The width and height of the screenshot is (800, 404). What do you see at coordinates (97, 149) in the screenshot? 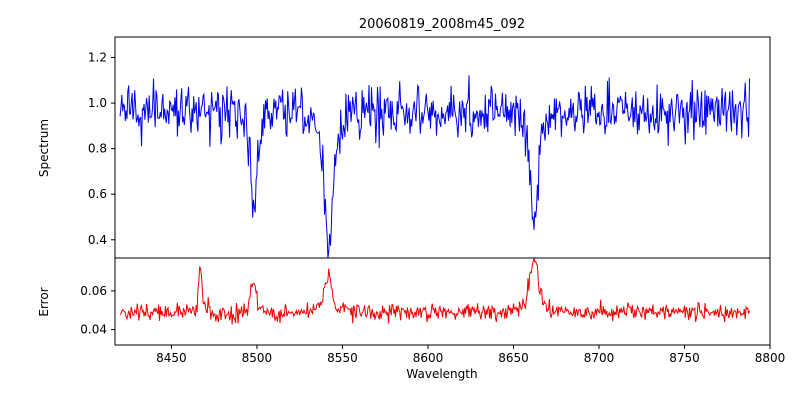
I see `spectrum-y-tick-label: 0.8` at bounding box center [97, 149].